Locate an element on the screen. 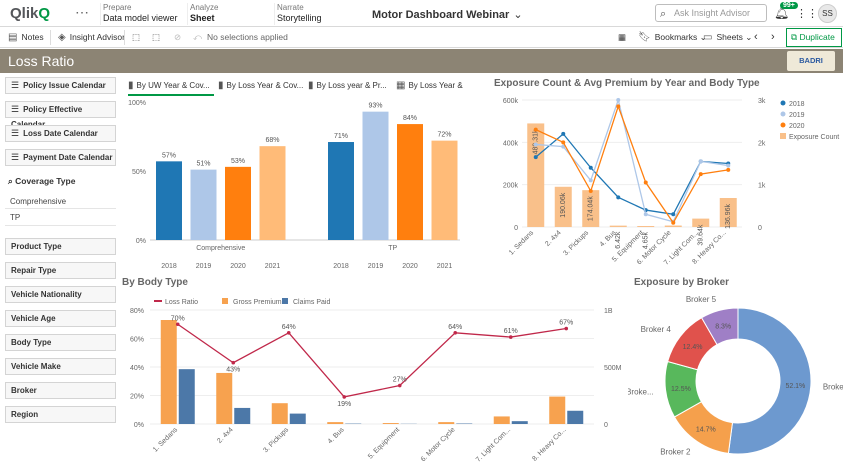 The image size is (843, 474). avatar: SS is located at coordinates (827, 13).